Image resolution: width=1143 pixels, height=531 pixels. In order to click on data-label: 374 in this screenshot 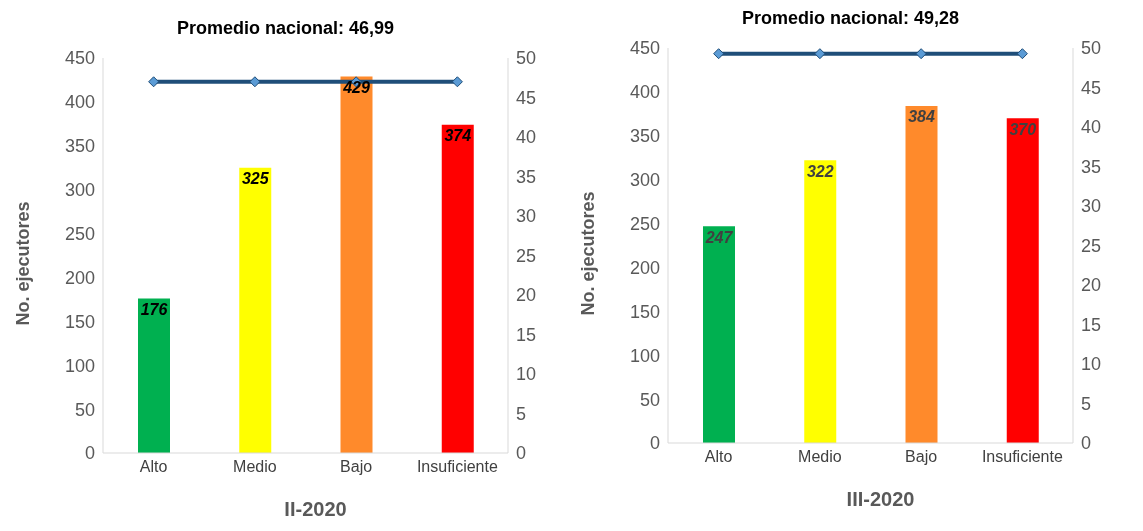, I will do `click(458, 136)`.